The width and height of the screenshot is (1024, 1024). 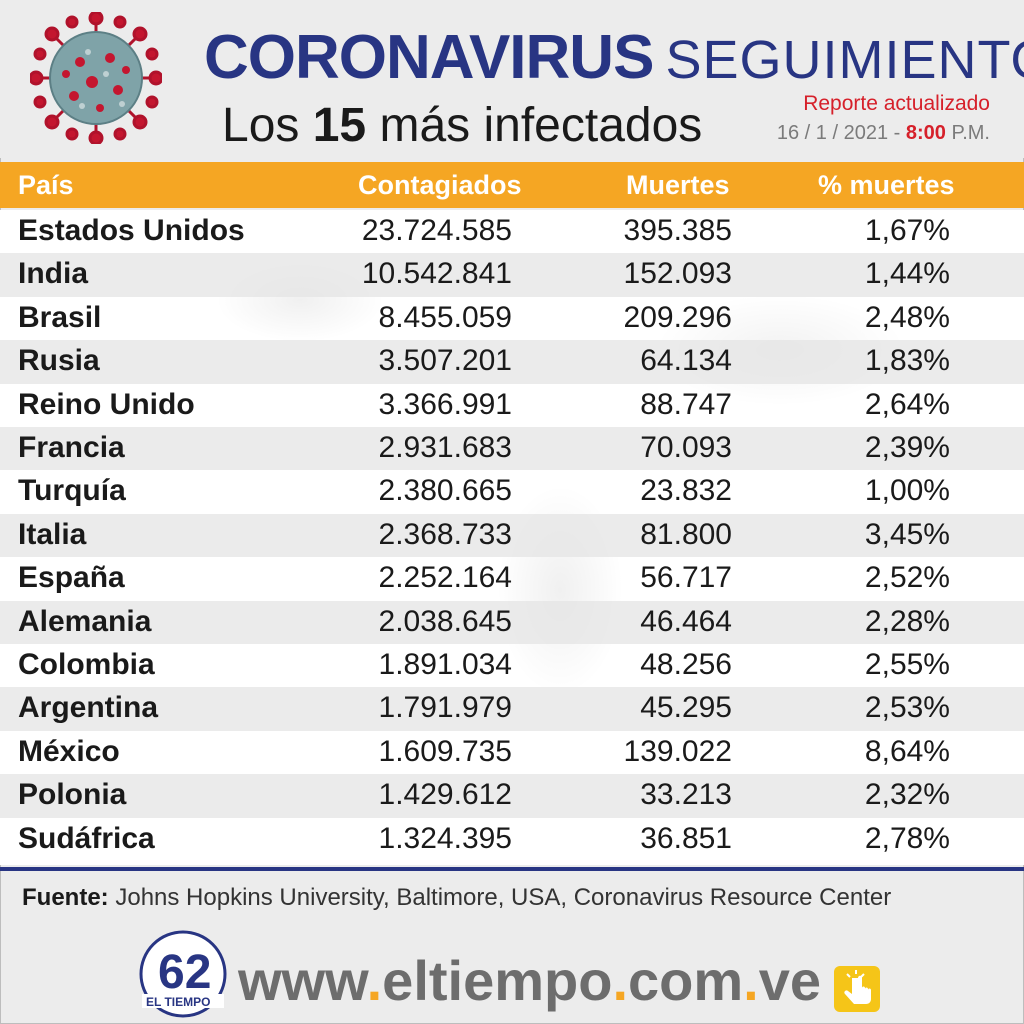 What do you see at coordinates (541, 125) in the screenshot?
I see `subtitle-suffix: más infectados` at bounding box center [541, 125].